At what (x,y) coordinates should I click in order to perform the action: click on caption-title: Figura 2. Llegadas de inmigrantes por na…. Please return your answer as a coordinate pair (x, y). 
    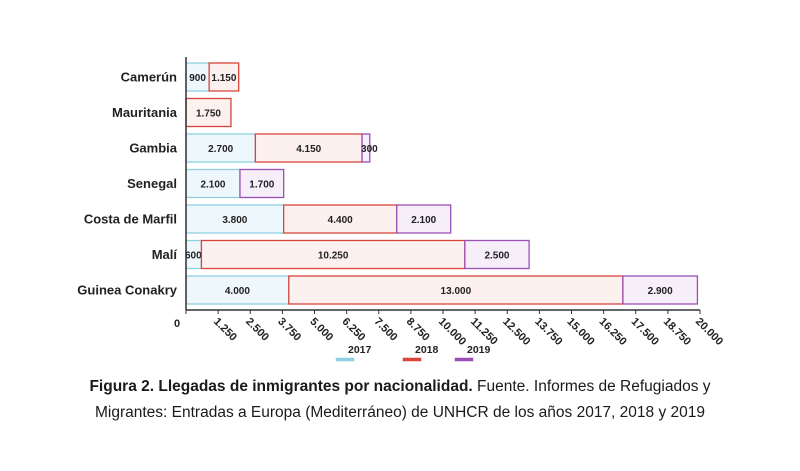
    Looking at the image, I should click on (281, 386).